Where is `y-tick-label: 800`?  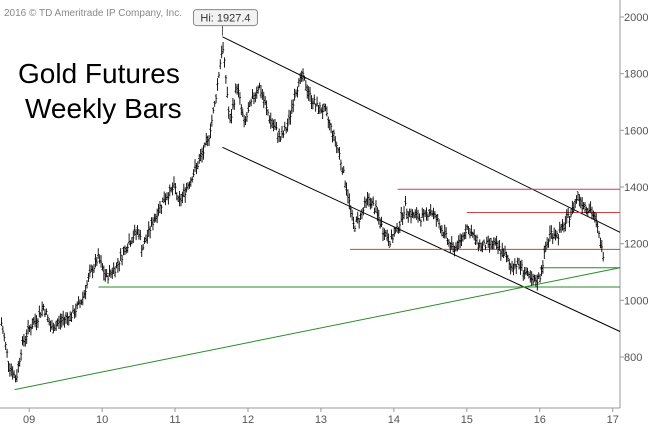
y-tick-label: 800 is located at coordinates (633, 358).